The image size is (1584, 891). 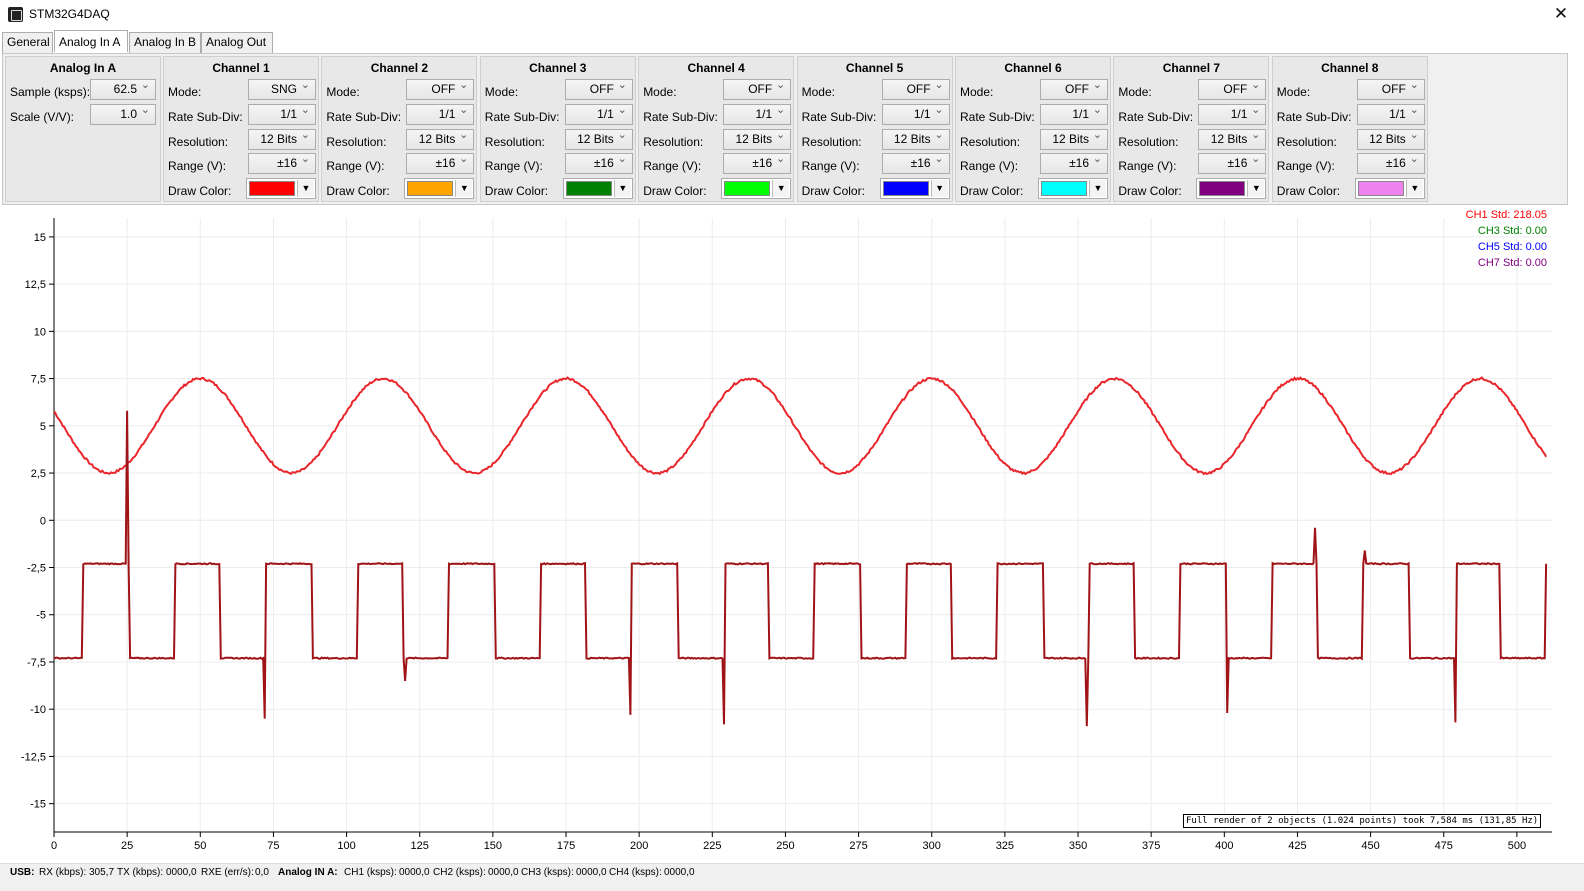 I want to click on mode-select: SNG, so click(x=282, y=88).